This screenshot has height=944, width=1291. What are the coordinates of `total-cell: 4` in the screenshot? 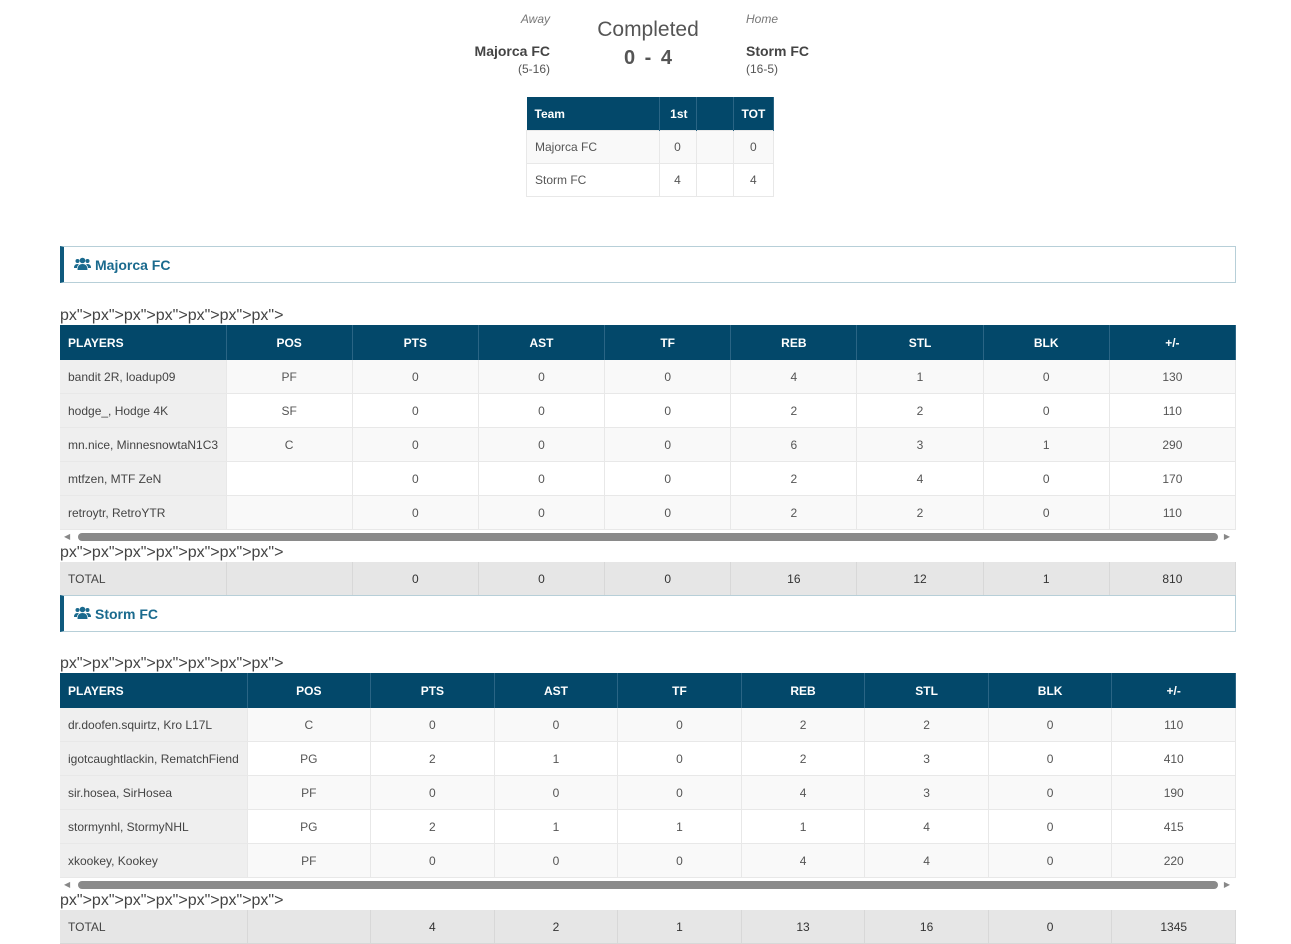 It's located at (753, 180).